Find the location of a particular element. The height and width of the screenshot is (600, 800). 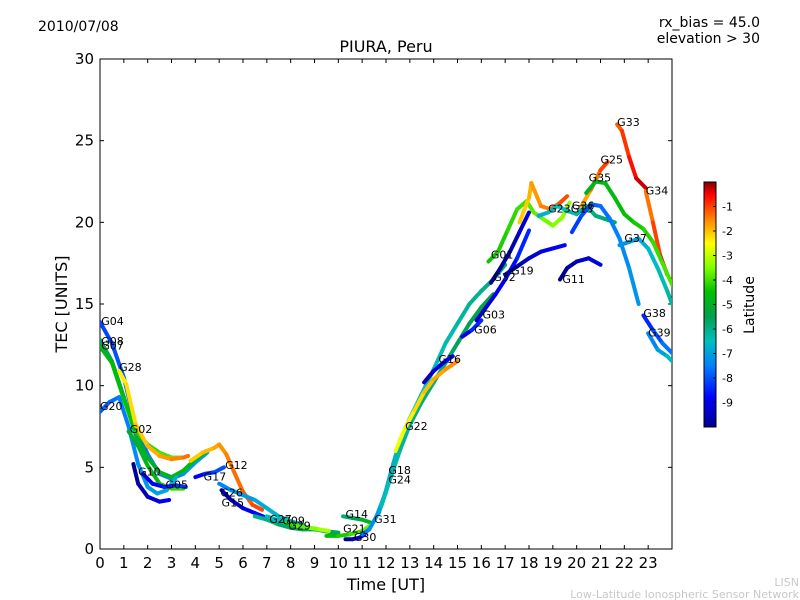

label-g13: G13 is located at coordinates (582, 209).